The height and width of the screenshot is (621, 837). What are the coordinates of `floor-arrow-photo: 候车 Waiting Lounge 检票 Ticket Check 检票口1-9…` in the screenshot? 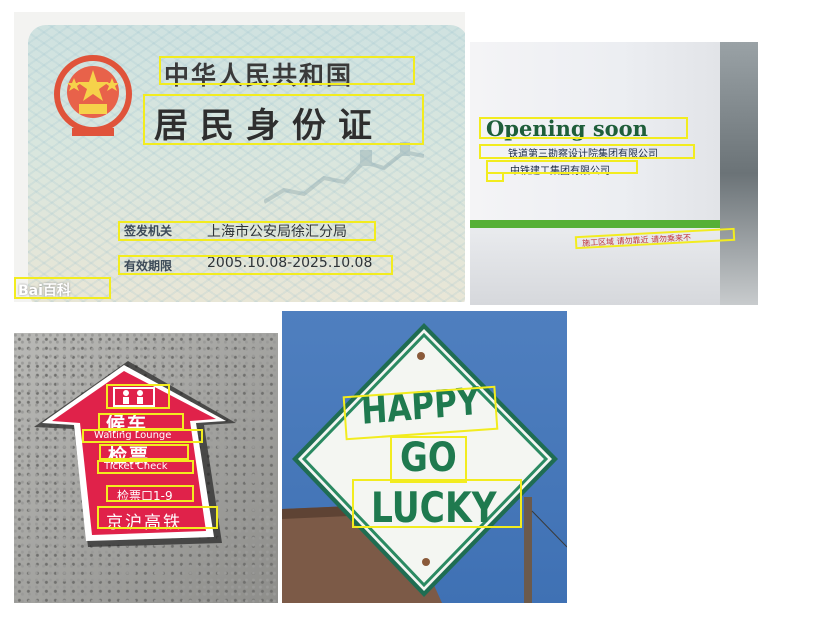 It's located at (146, 468).